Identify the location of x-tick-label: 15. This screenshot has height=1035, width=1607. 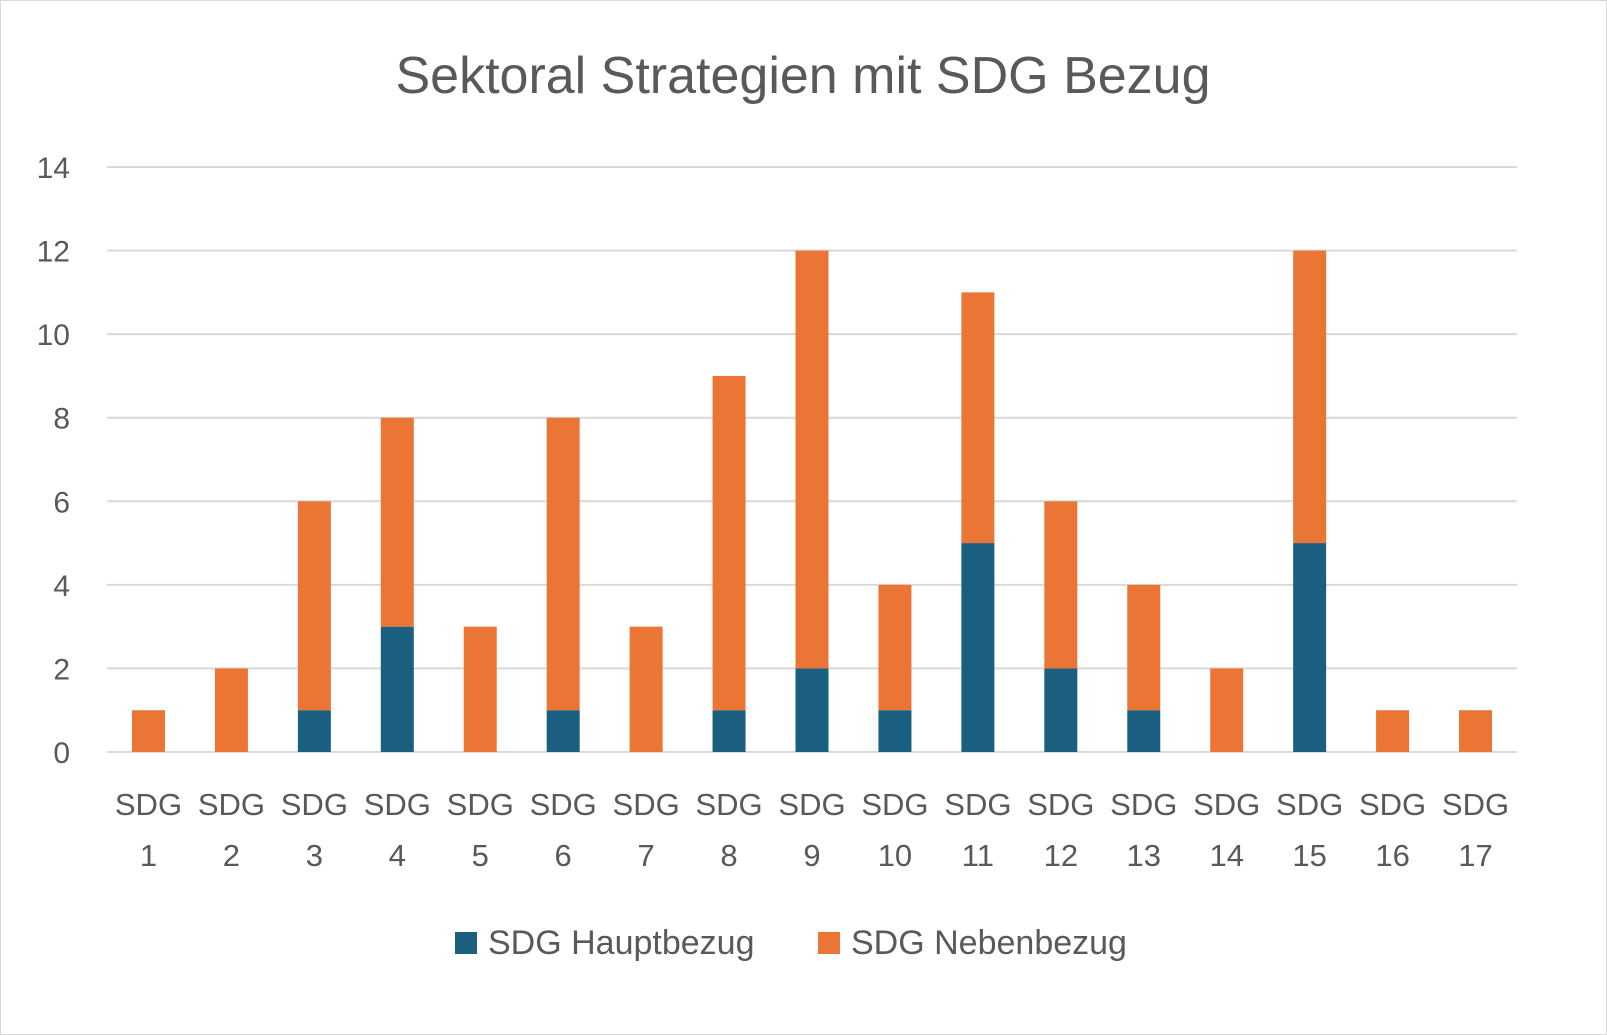
(1309, 855).